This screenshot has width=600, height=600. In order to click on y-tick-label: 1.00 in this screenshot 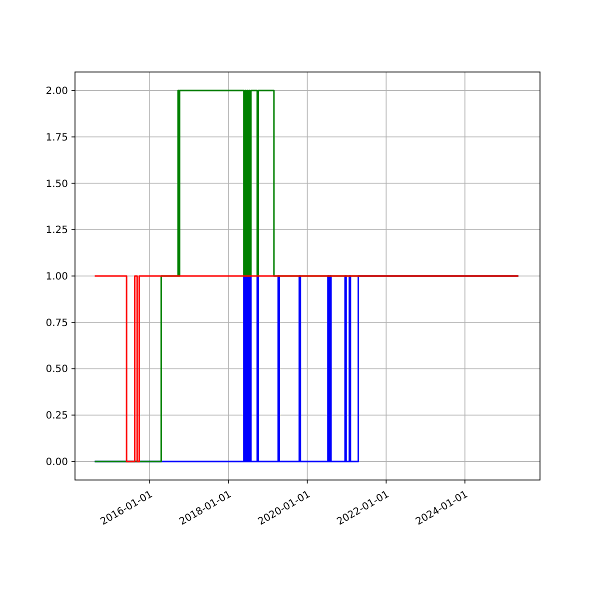, I will do `click(57, 277)`.